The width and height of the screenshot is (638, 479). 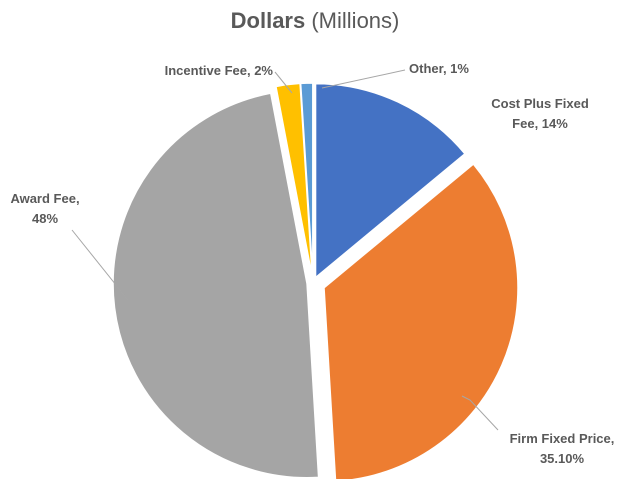 What do you see at coordinates (562, 458) in the screenshot?
I see `data-label-line: 35.10%` at bounding box center [562, 458].